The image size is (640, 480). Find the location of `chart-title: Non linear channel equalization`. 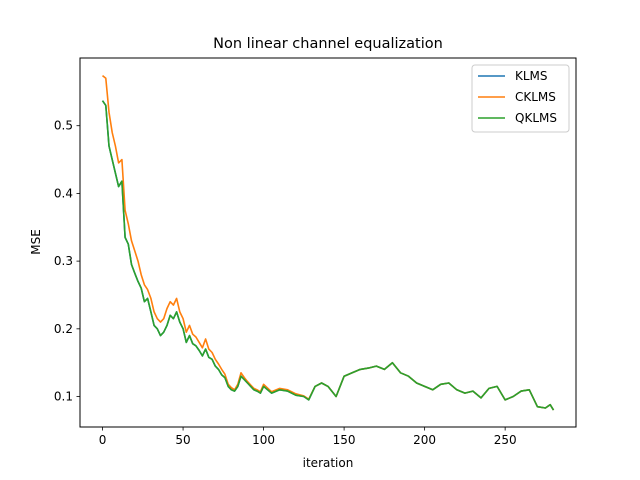

chart-title: Non linear channel equalization is located at coordinates (328, 44).